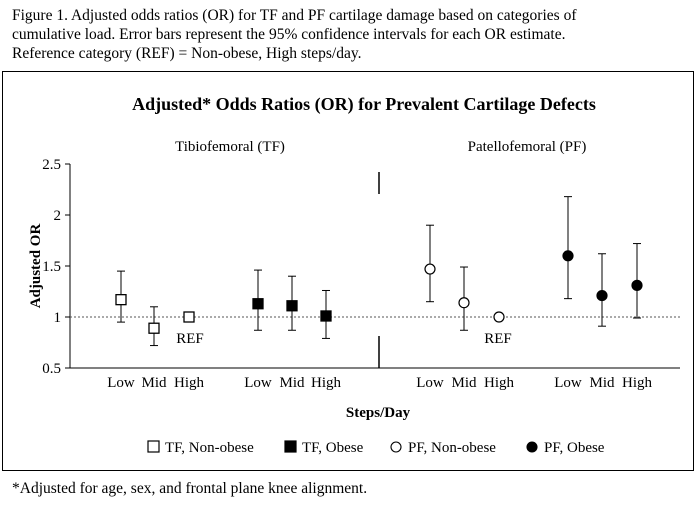 Image resolution: width=697 pixels, height=508 pixels. What do you see at coordinates (58, 318) in the screenshot?
I see `y-tick-label: 1` at bounding box center [58, 318].